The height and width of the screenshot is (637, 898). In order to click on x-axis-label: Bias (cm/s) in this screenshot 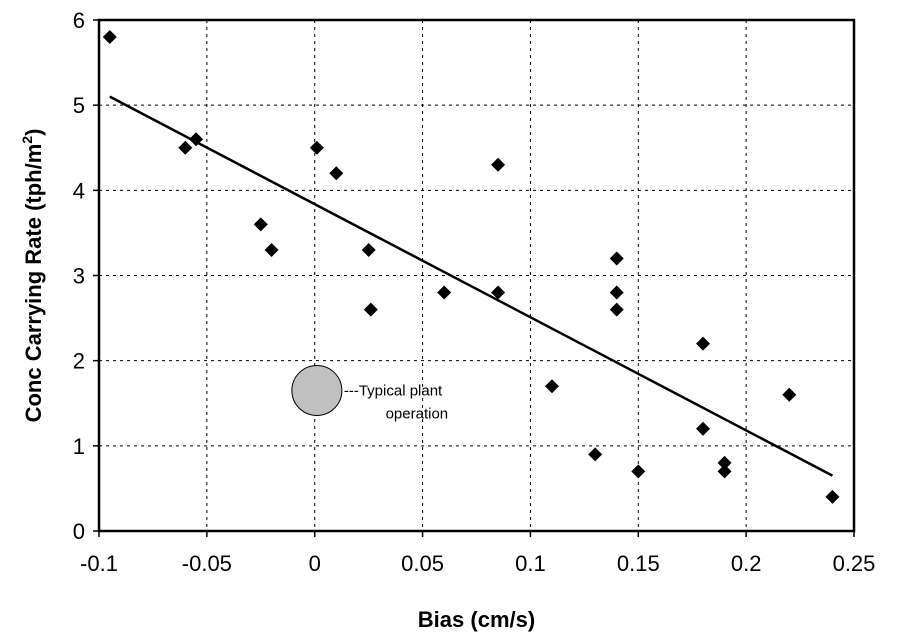, I will do `click(476, 619)`.